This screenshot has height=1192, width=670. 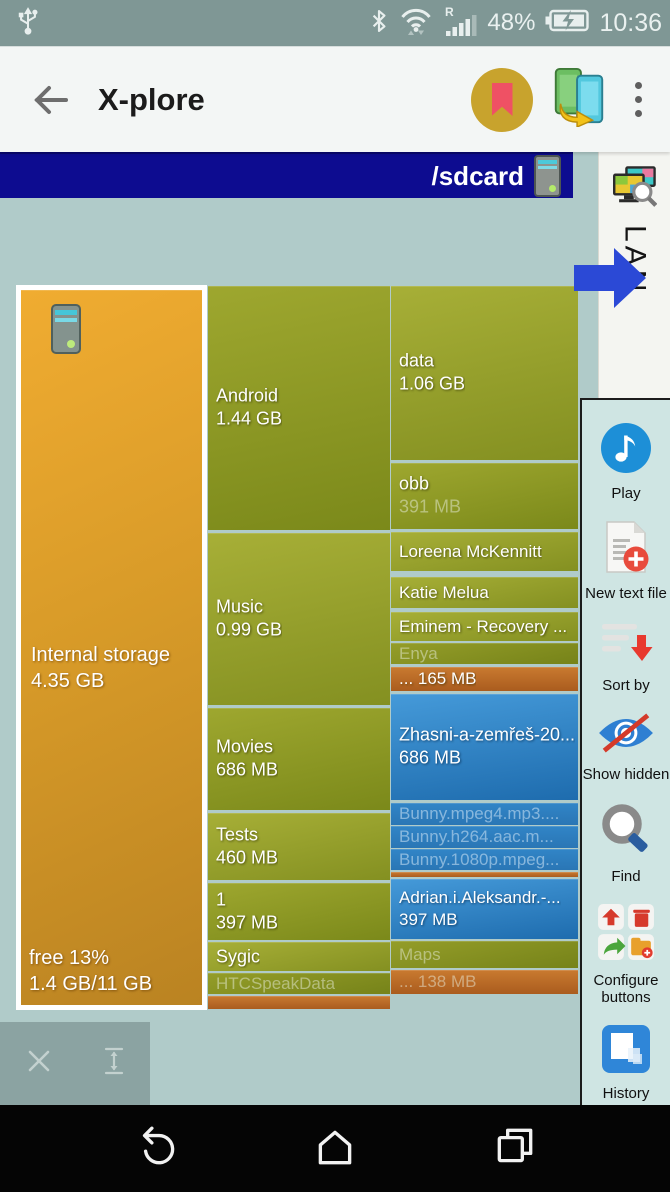 I want to click on sidebar-button-configure-buttons: Configure buttons, so click(x=626, y=955).